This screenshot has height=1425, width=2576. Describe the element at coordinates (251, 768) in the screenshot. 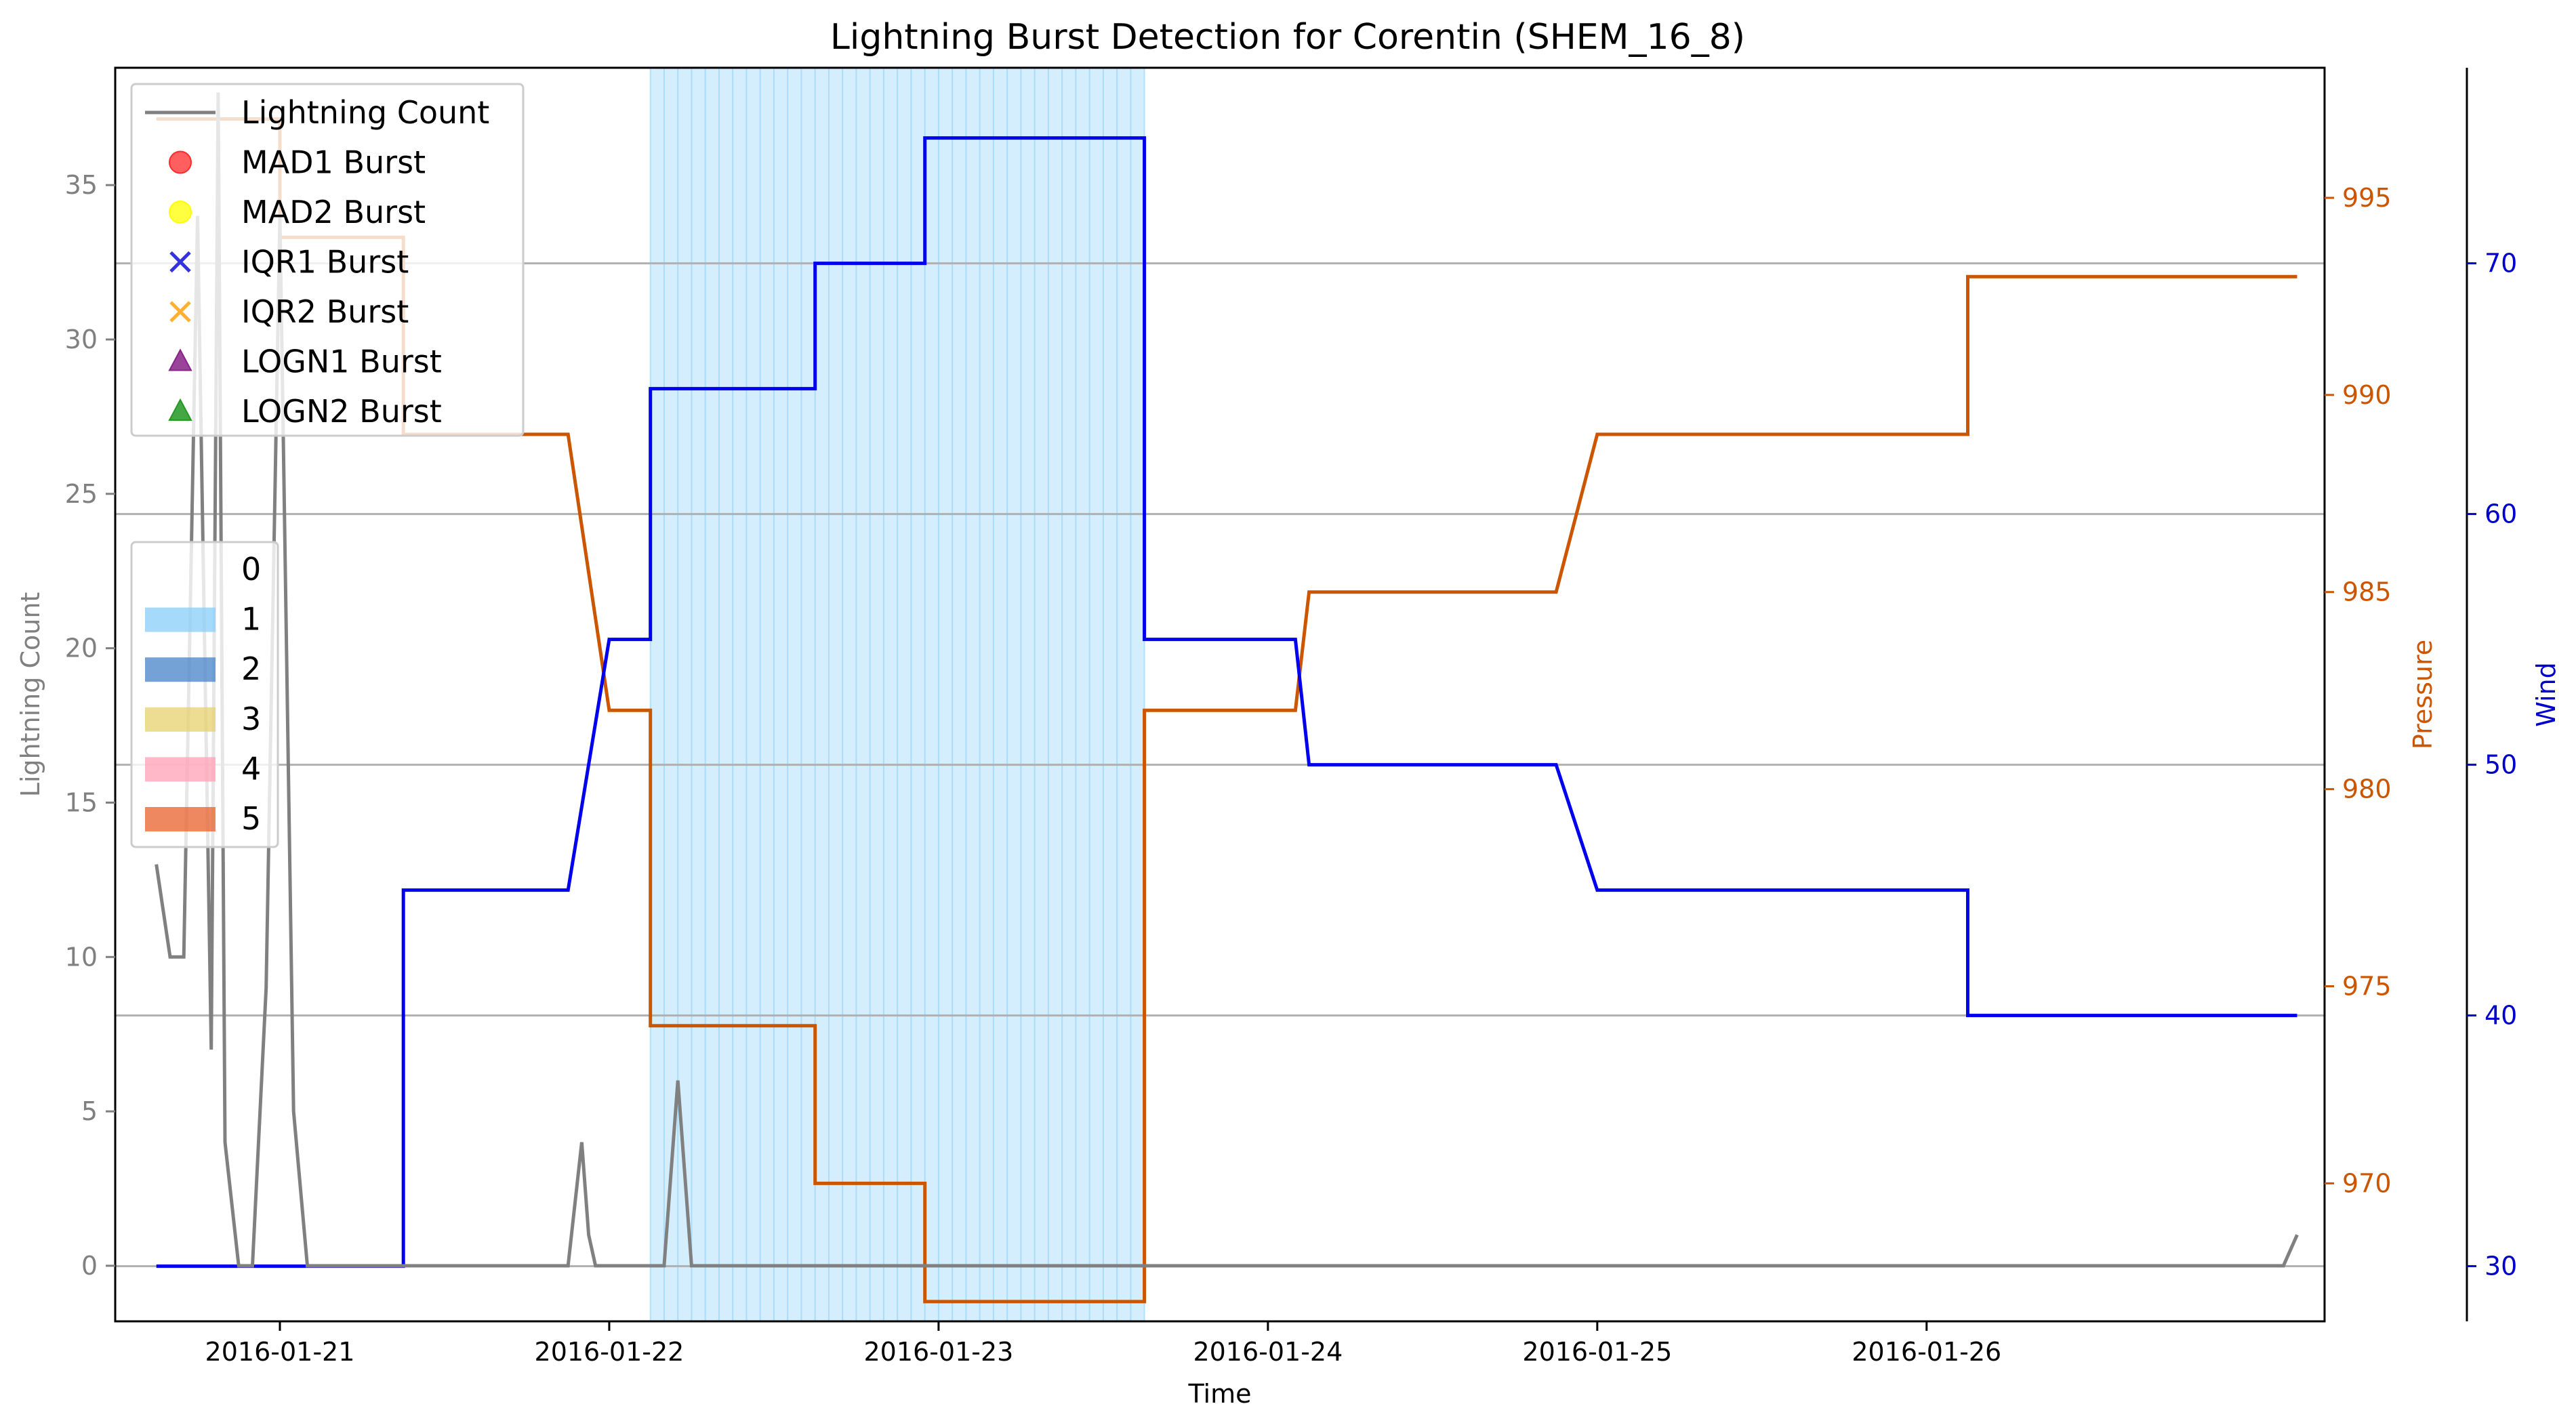

I see `legend-label: 4` at that location.